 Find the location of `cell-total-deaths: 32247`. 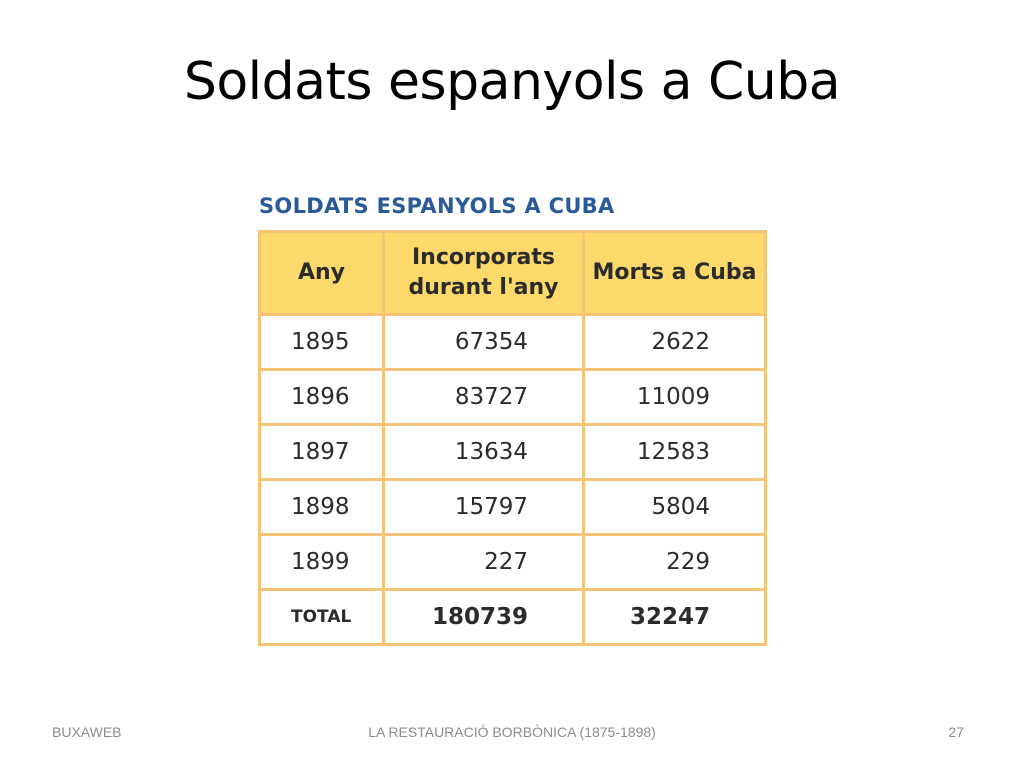

cell-total-deaths: 32247 is located at coordinates (674, 617).